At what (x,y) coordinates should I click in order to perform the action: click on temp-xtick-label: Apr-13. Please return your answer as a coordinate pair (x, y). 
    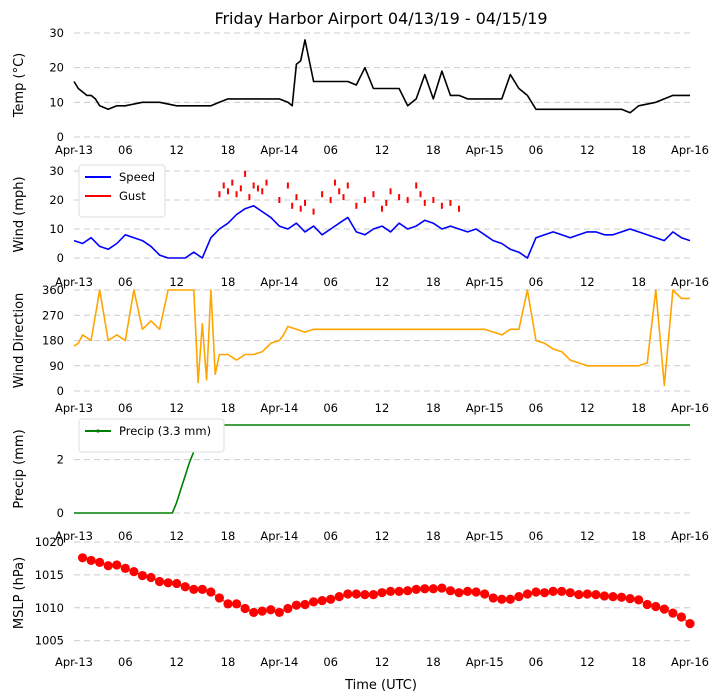
    Looking at the image, I should click on (74, 150).